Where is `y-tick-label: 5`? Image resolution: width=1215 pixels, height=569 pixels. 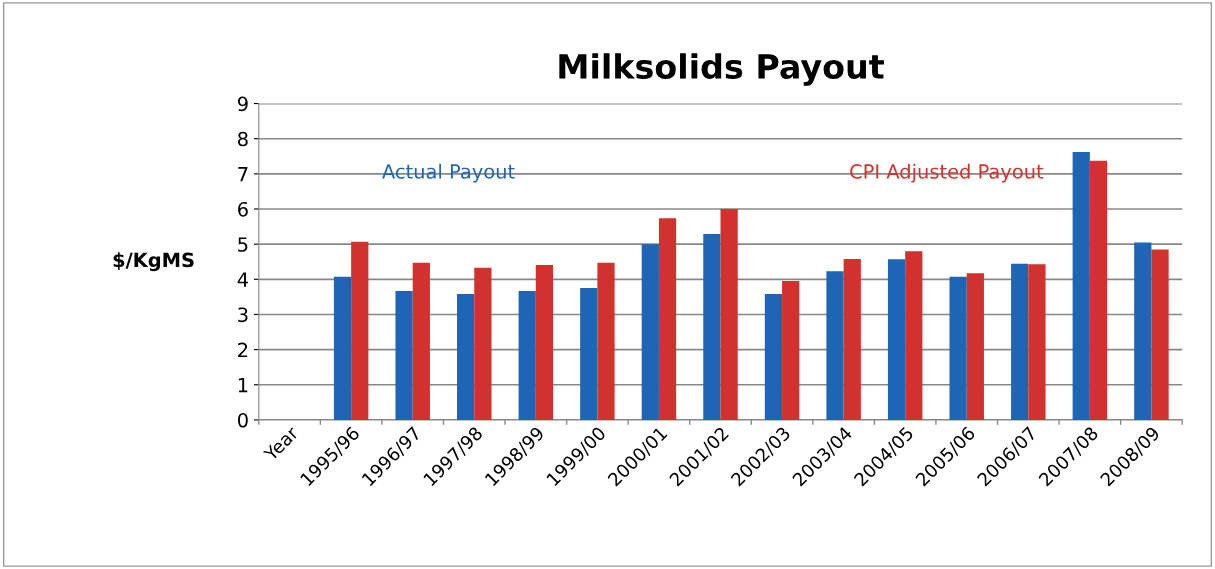
y-tick-label: 5 is located at coordinates (243, 244).